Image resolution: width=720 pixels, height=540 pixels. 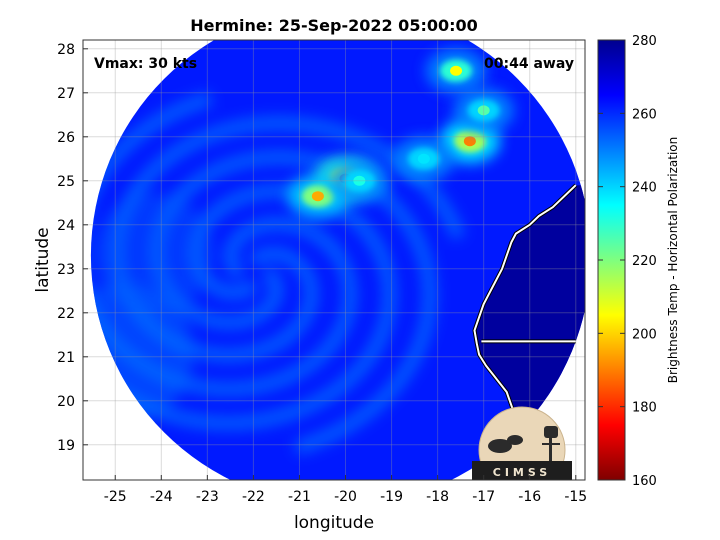 What do you see at coordinates (66, 182) in the screenshot?
I see `y-tick-label: 25` at bounding box center [66, 182].